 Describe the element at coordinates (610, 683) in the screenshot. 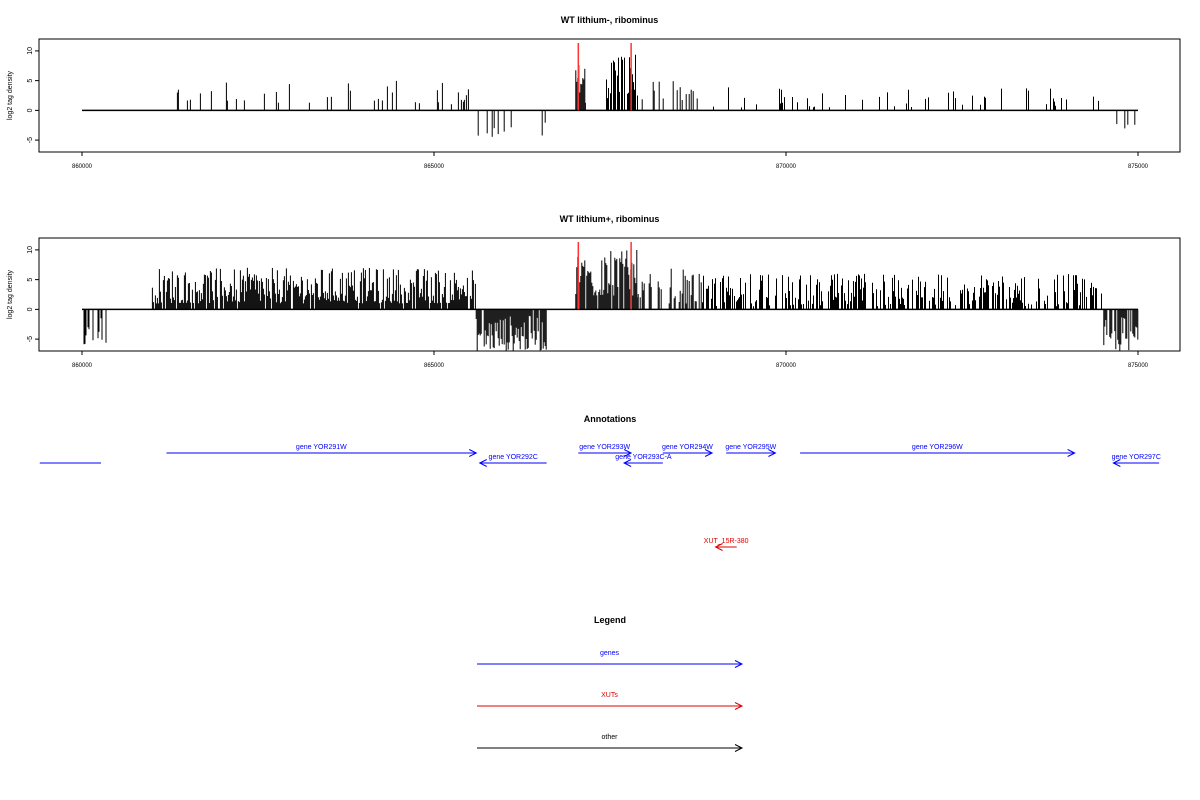

I see `legend-panel: Legend genes XUTs other` at that location.